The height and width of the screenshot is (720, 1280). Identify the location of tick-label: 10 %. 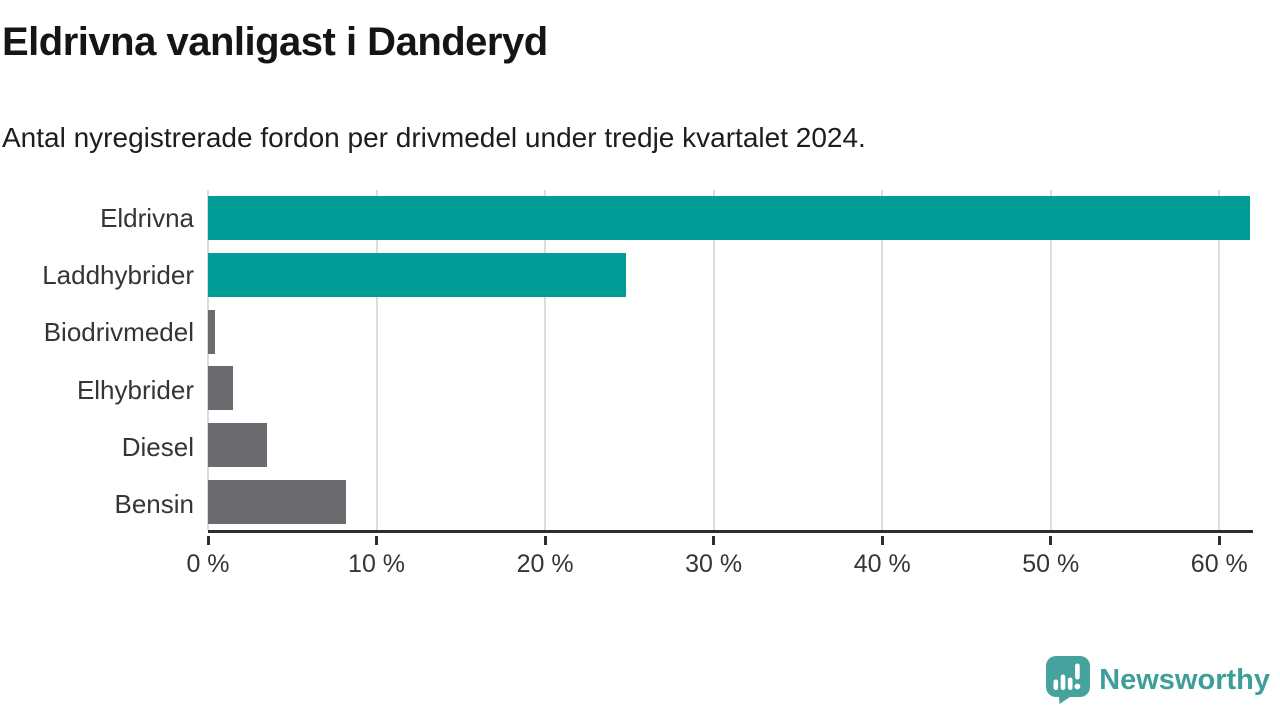
(377, 564).